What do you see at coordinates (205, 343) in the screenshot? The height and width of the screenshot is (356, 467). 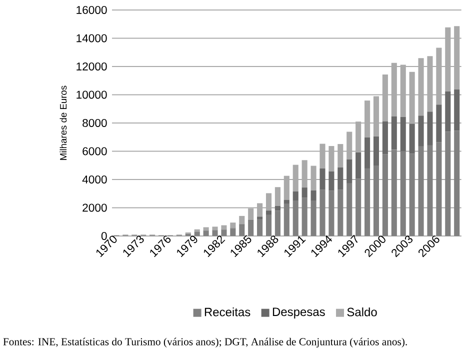 I see `text: Fontes: INE, Estatísticas do Turismo (vários anos); DGT, Análise de Conjuntura (vários anos).` at bounding box center [205, 343].